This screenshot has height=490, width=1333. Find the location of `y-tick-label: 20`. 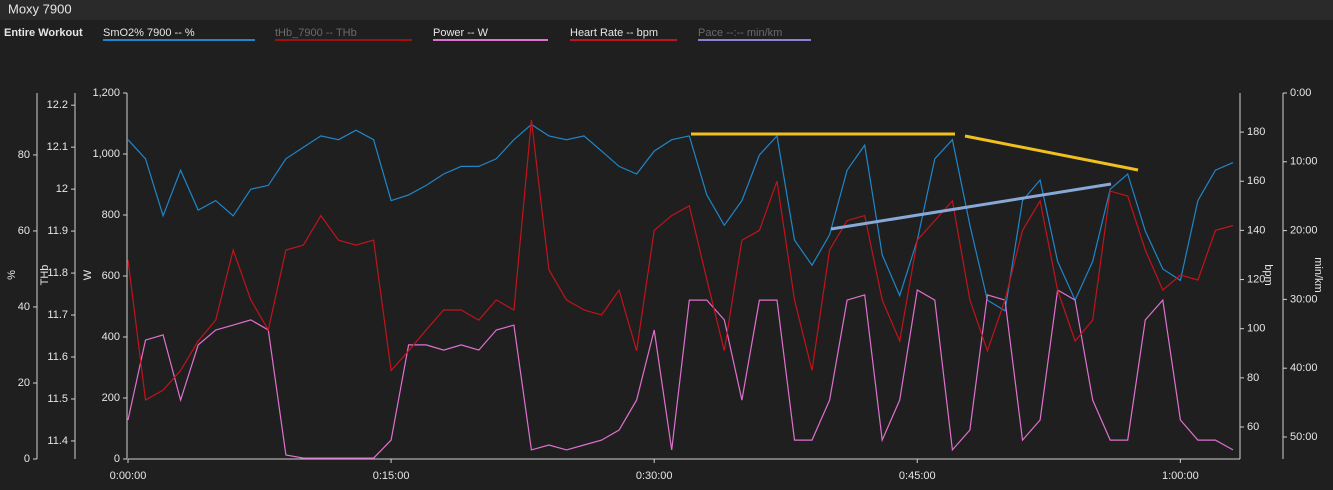

y-tick-label: 20 is located at coordinates (24, 383).